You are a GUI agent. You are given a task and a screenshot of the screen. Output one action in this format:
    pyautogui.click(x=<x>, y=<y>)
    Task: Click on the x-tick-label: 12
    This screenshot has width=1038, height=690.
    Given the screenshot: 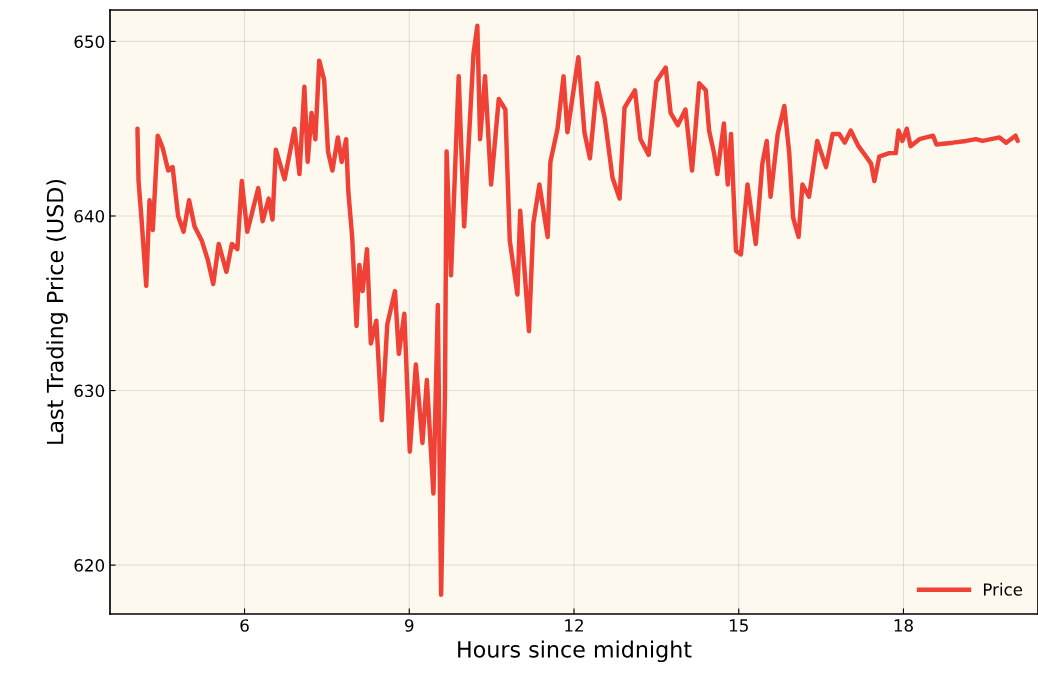 What is the action you would take?
    pyautogui.click(x=574, y=625)
    